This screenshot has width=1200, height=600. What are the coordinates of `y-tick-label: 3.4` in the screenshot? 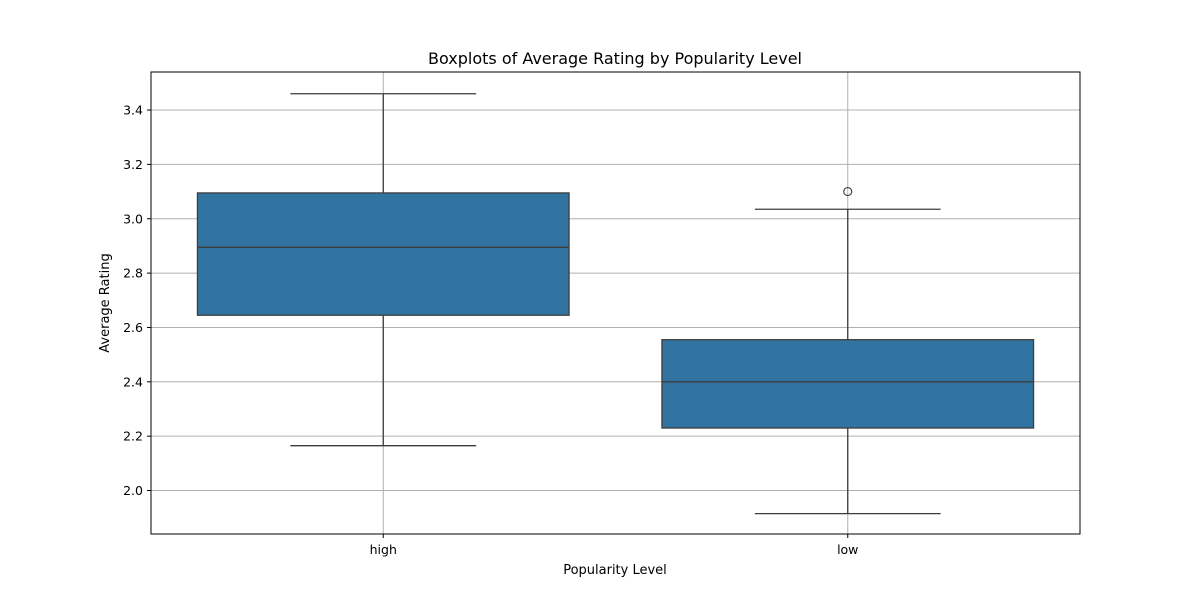 It's located at (133, 110).